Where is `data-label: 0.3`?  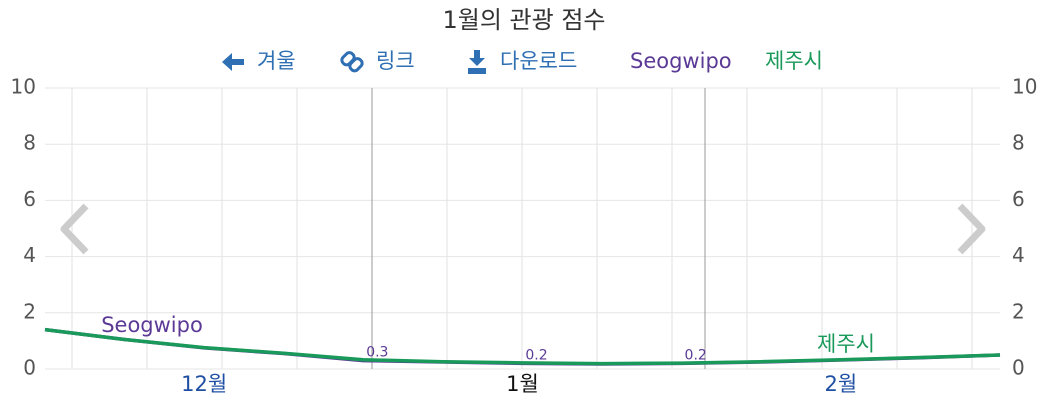 data-label: 0.3 is located at coordinates (377, 353).